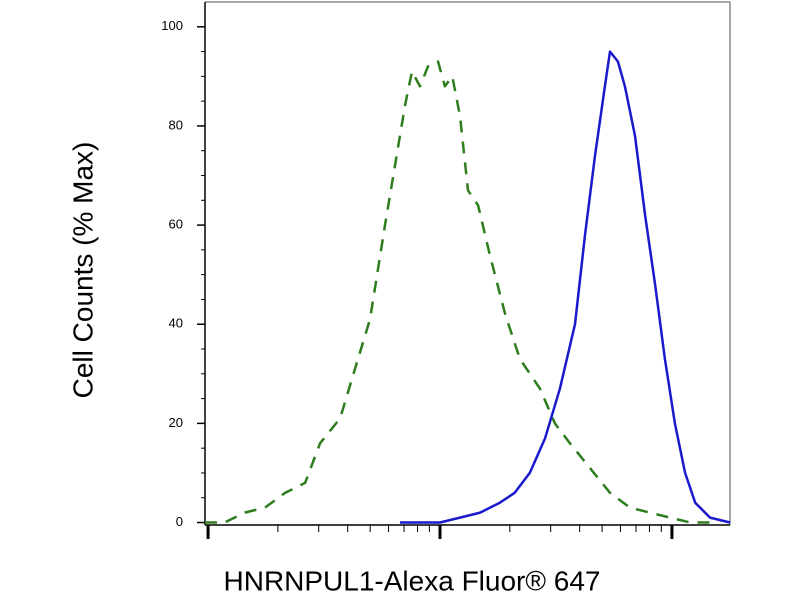 This screenshot has height=600, width=800. What do you see at coordinates (176, 422) in the screenshot?
I see `y-tick-label: 20` at bounding box center [176, 422].